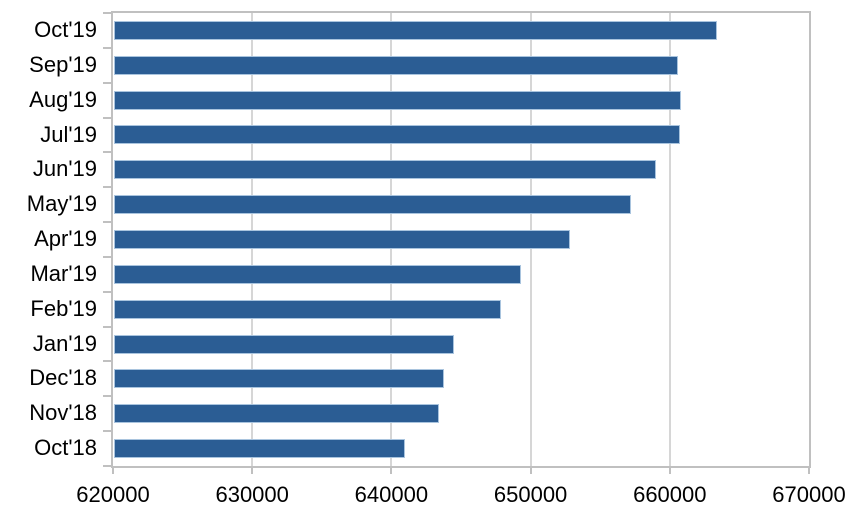 The height and width of the screenshot is (518, 860). I want to click on y-tick-label-sep-19: Sep'19, so click(63, 64).